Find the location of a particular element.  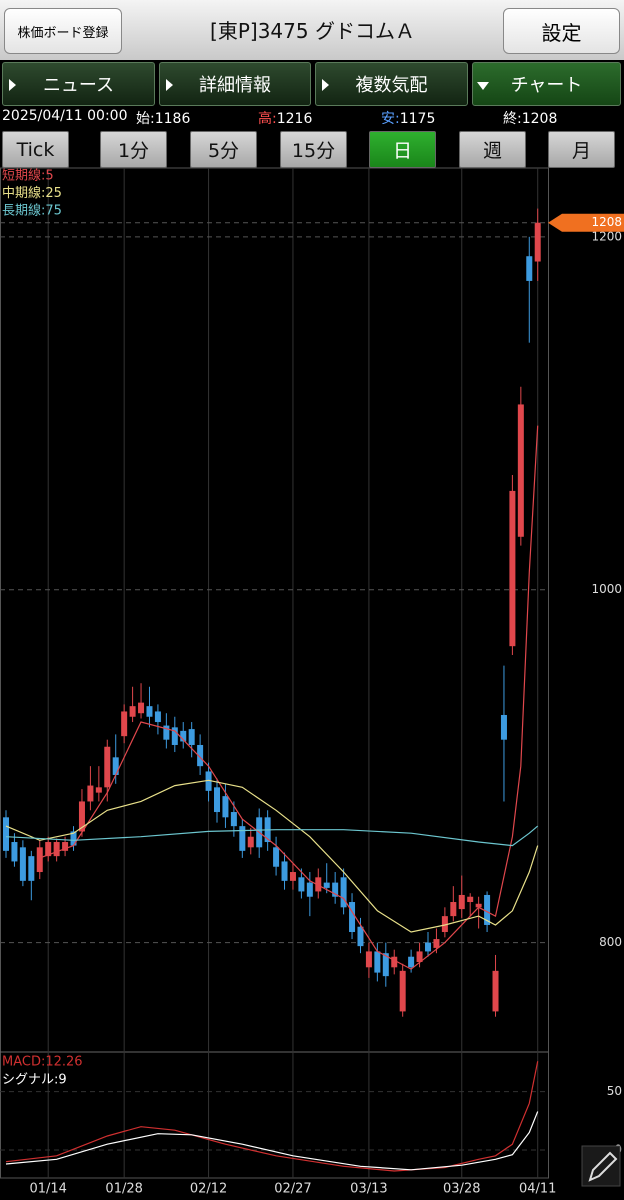

period-button: 日 is located at coordinates (402, 149).